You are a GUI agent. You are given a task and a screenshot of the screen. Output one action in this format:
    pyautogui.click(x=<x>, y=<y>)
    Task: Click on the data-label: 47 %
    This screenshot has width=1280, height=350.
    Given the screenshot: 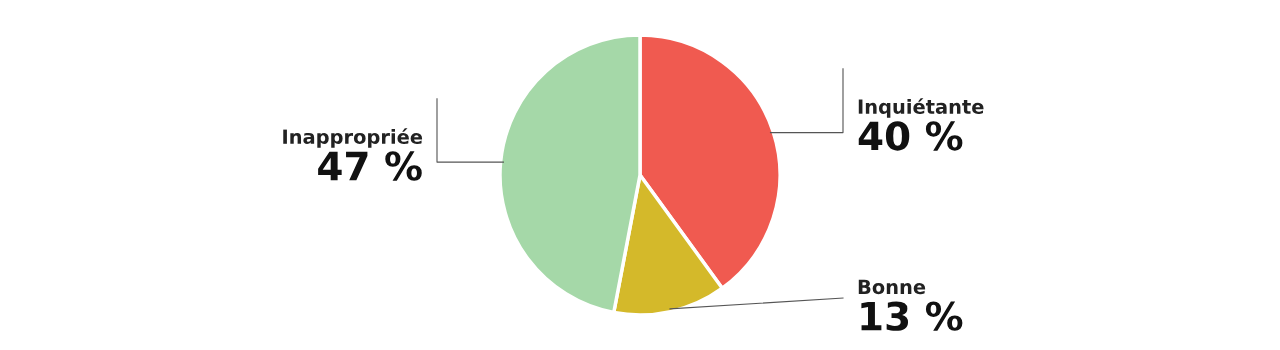 What is the action you would take?
    pyautogui.click(x=370, y=166)
    